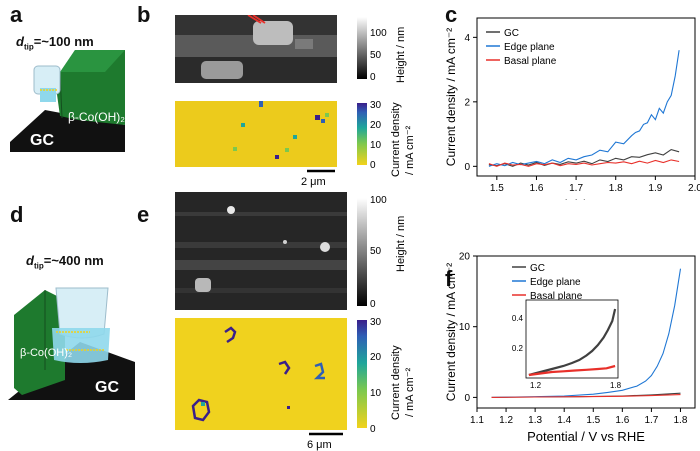  What do you see at coordinates (572, 342) in the screenshot?
I see `inset-series-gc` at bounding box center [572, 342].